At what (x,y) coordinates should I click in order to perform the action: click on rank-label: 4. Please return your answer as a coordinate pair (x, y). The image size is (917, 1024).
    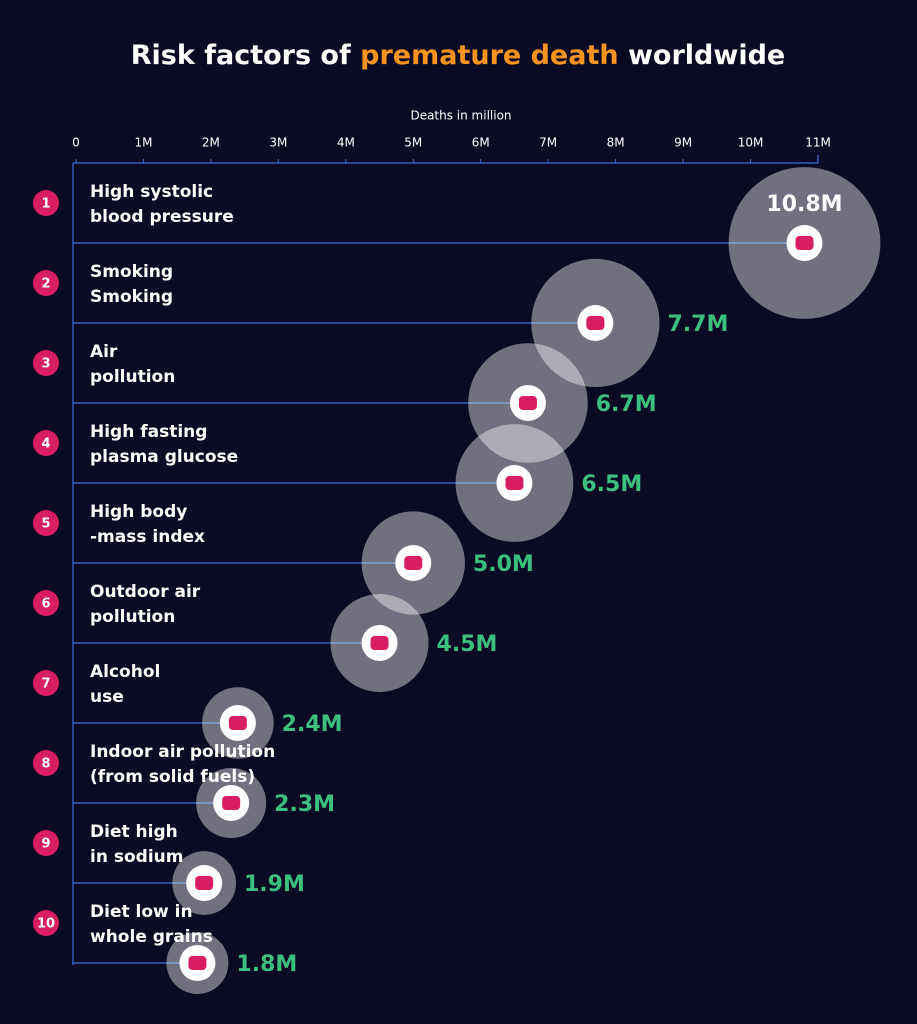
    Looking at the image, I should click on (45, 444).